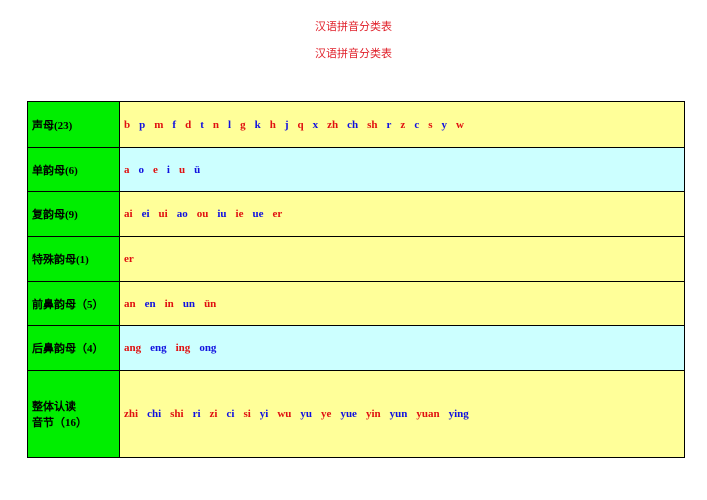 The width and height of the screenshot is (707, 500). What do you see at coordinates (155, 169) in the screenshot?
I see `pinyin-item: e` at bounding box center [155, 169].